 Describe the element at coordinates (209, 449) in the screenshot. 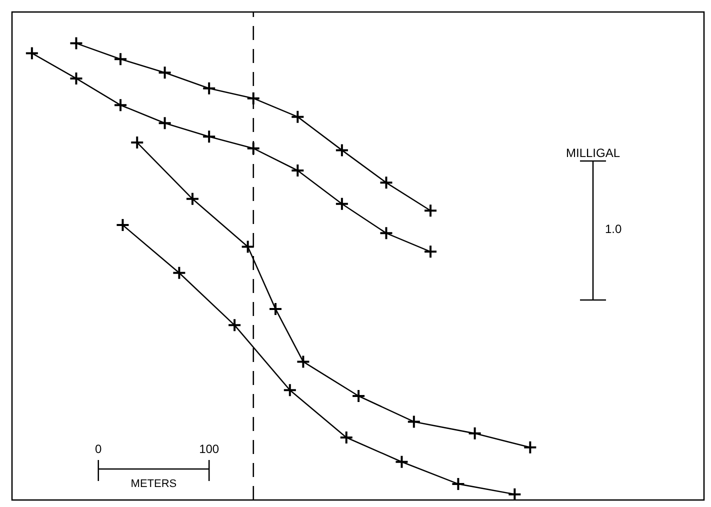

I see `x-tick-label: 100` at that location.